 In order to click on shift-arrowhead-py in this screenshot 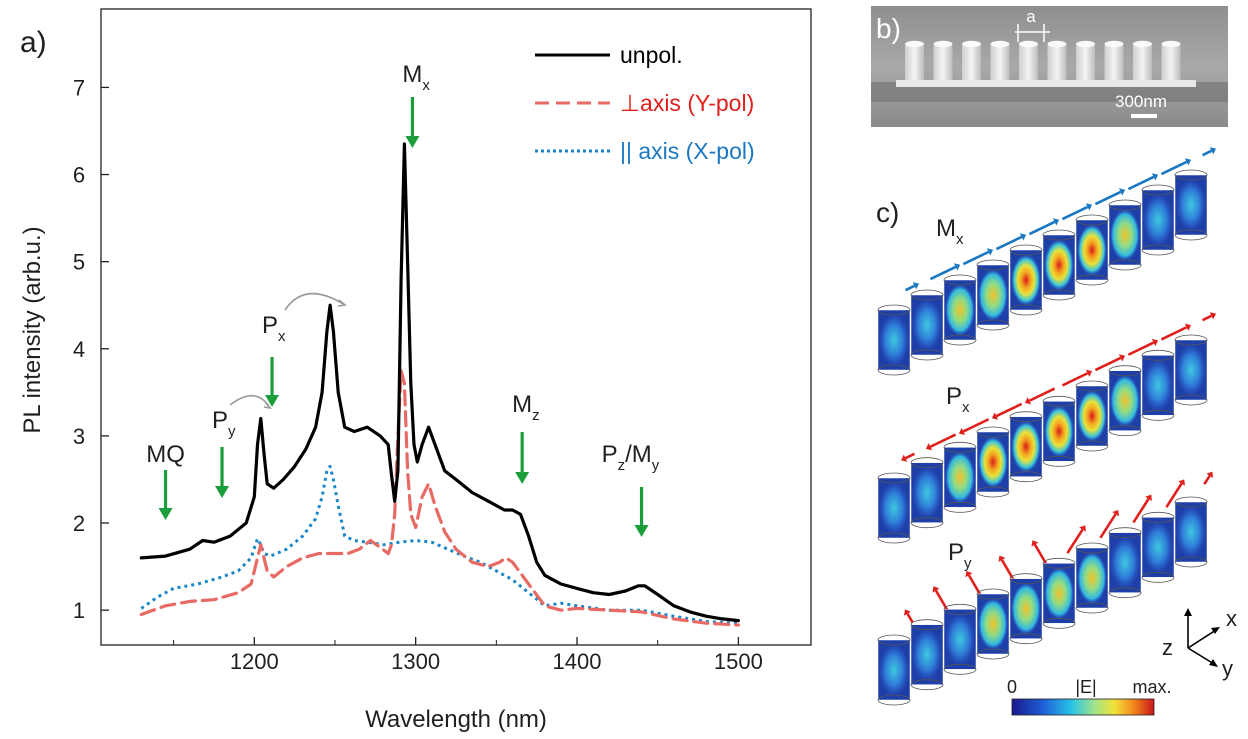, I will do `click(267, 406)`.